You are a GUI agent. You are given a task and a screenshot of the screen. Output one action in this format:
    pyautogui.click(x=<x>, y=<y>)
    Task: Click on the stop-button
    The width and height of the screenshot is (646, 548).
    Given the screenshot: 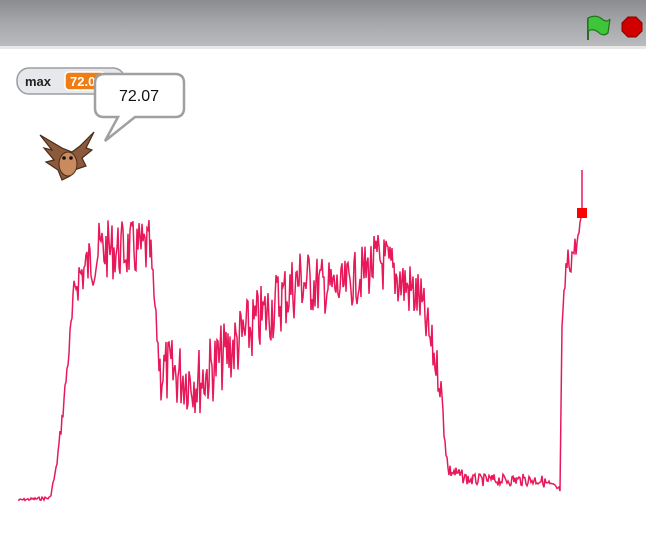 What is the action you would take?
    pyautogui.click(x=632, y=27)
    